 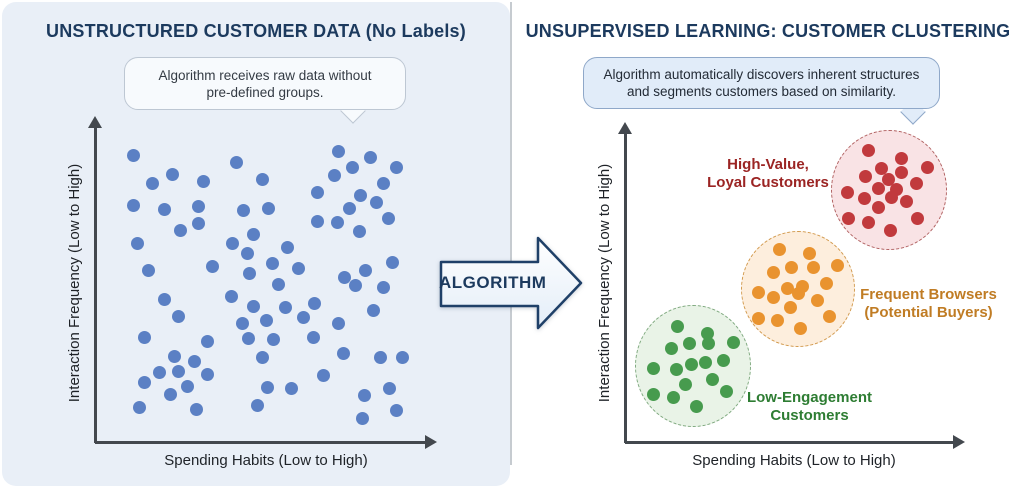 I want to click on cluster-label-high-value-loyal-customers: High-Value, Loyal Customers, so click(x=768, y=174).